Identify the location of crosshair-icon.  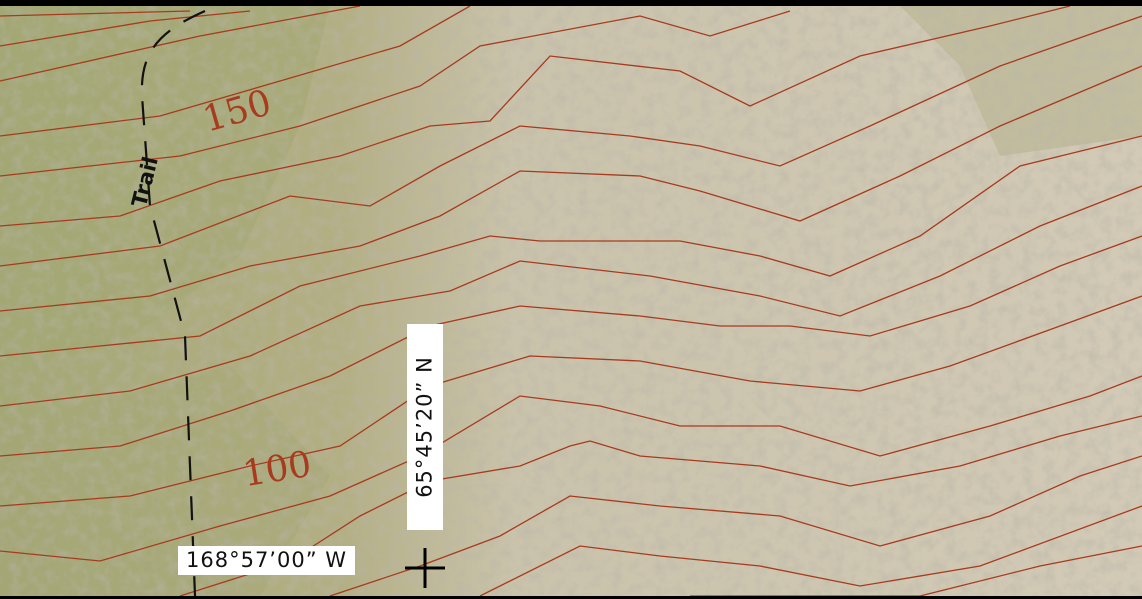
(425, 568).